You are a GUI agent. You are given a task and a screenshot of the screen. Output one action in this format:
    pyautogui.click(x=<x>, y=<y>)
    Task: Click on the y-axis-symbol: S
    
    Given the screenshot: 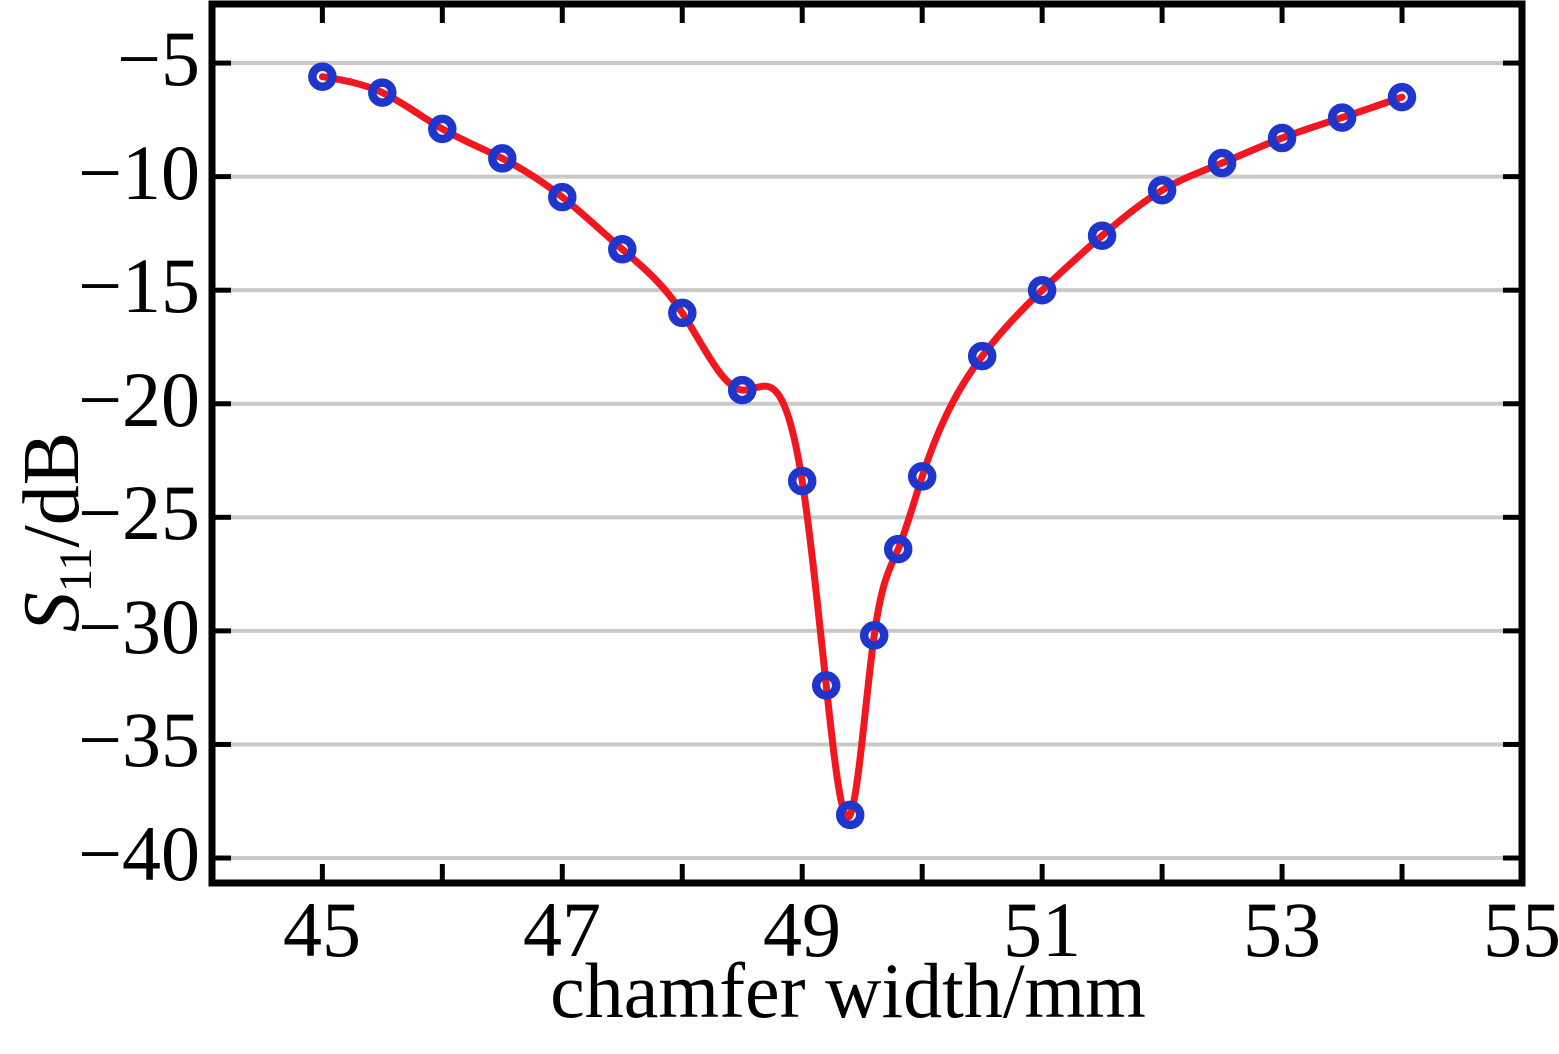 What is the action you would take?
    pyautogui.click(x=52, y=612)
    